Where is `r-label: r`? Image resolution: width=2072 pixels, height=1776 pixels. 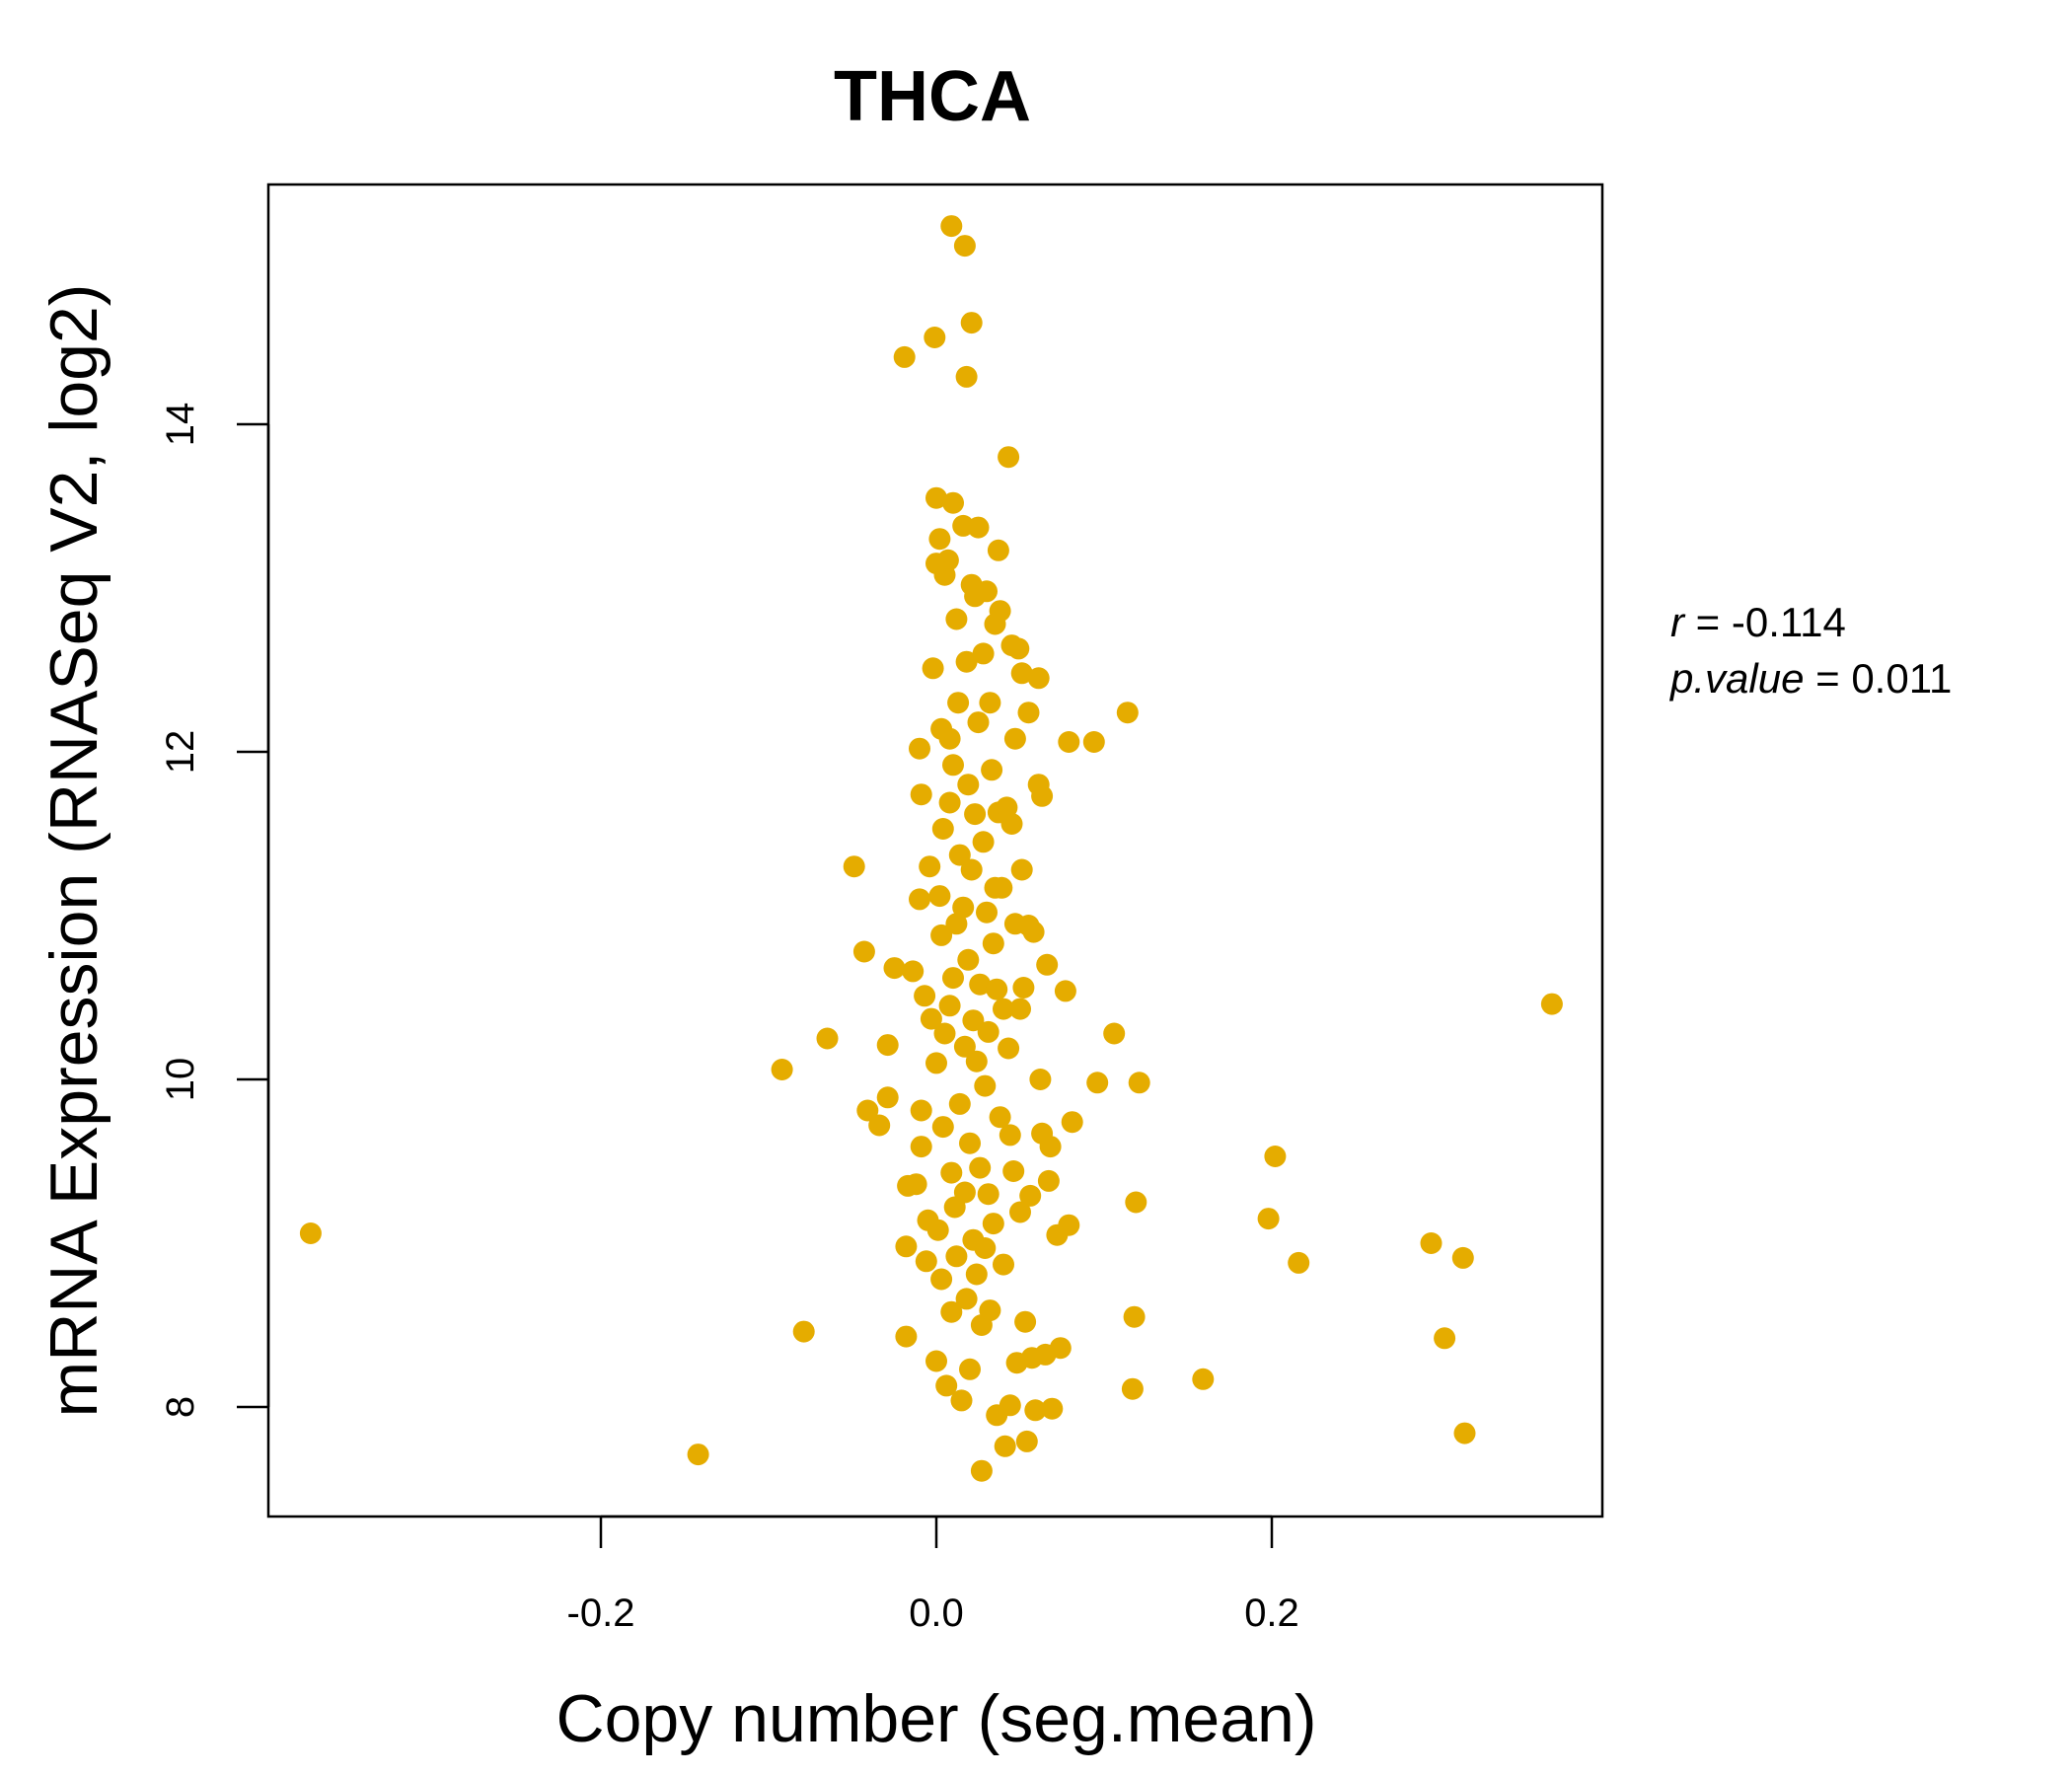 r-label: r is located at coordinates (1678, 622).